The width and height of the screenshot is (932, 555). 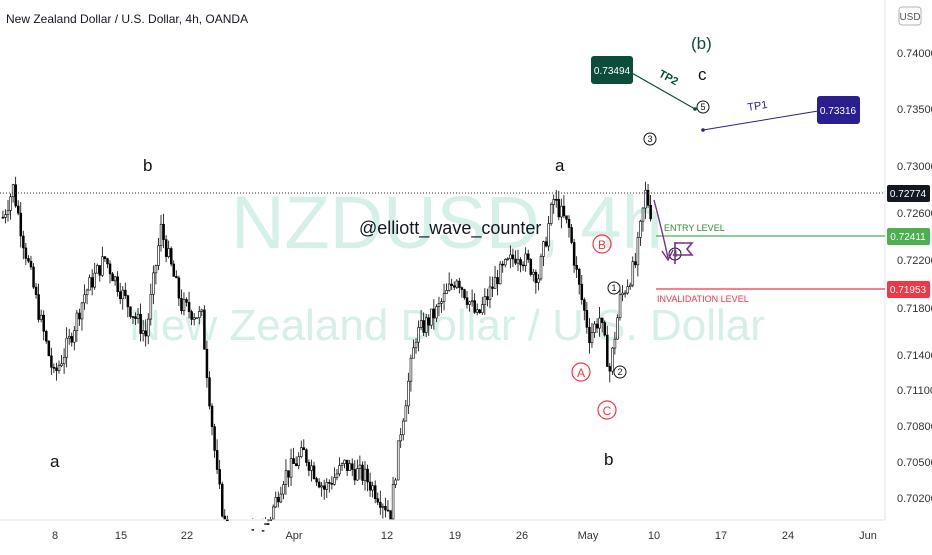 What do you see at coordinates (387, 536) in the screenshot?
I see `time-tick: 12` at bounding box center [387, 536].